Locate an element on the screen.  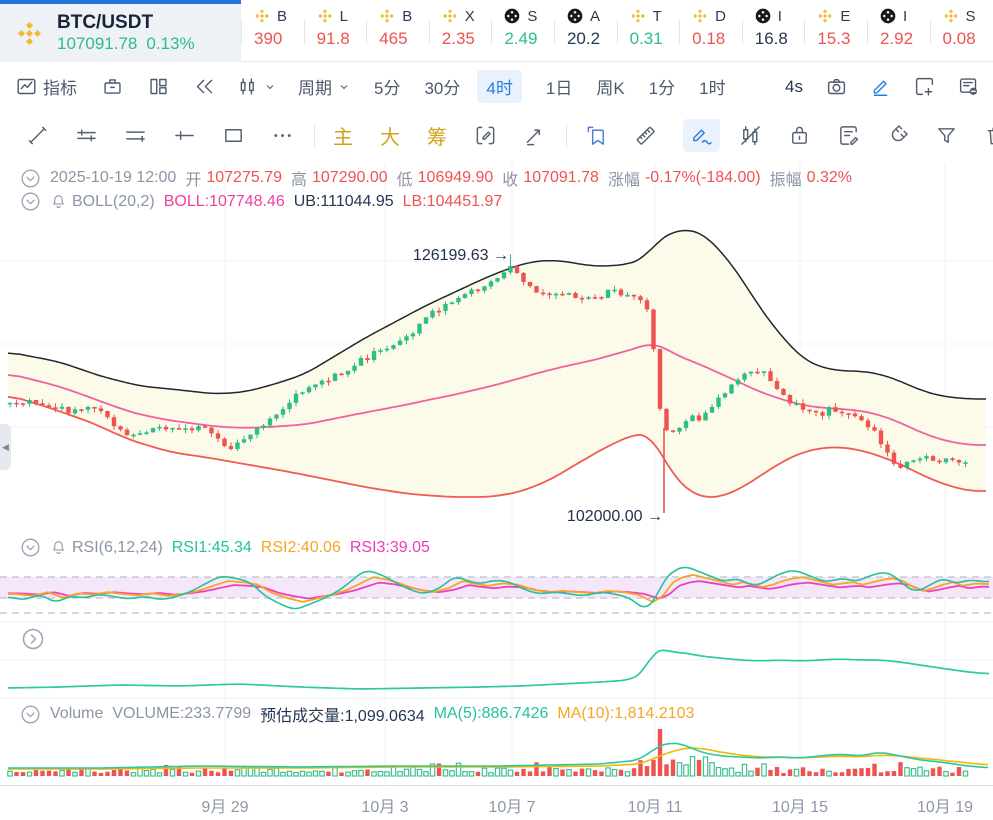
time-axis: 9月 29 10月 3 10月 7 10月 11 10月 15 10月 19 is located at coordinates (496, 802).